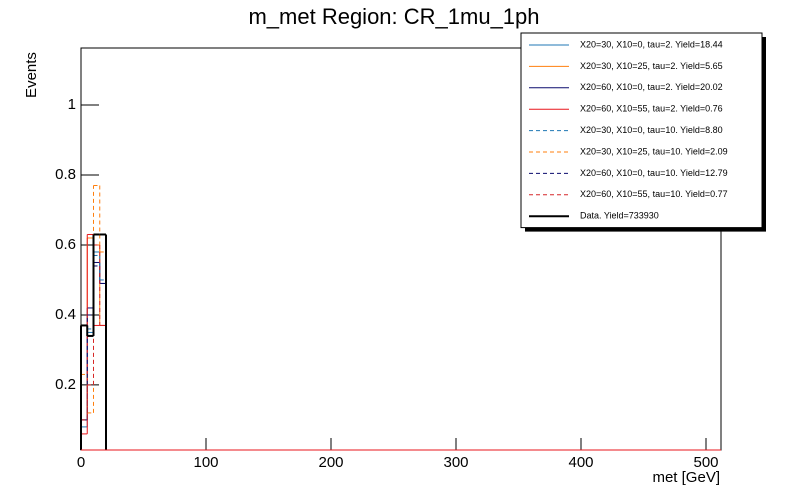  I want to click on x-tick-label: 400, so click(580, 462).